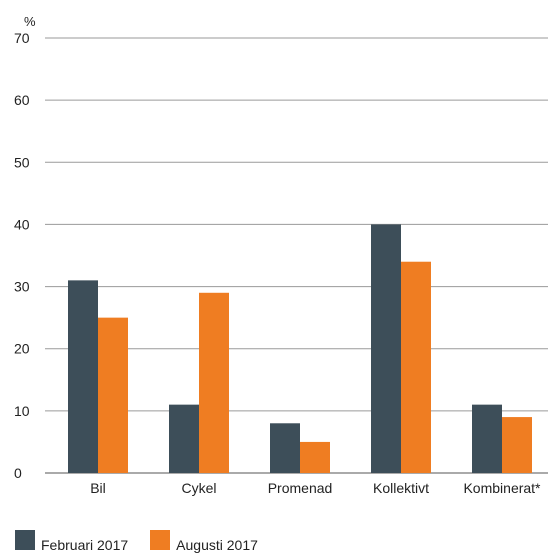 This screenshot has height=555, width=553. I want to click on y-axis-label: %, so click(30, 21).